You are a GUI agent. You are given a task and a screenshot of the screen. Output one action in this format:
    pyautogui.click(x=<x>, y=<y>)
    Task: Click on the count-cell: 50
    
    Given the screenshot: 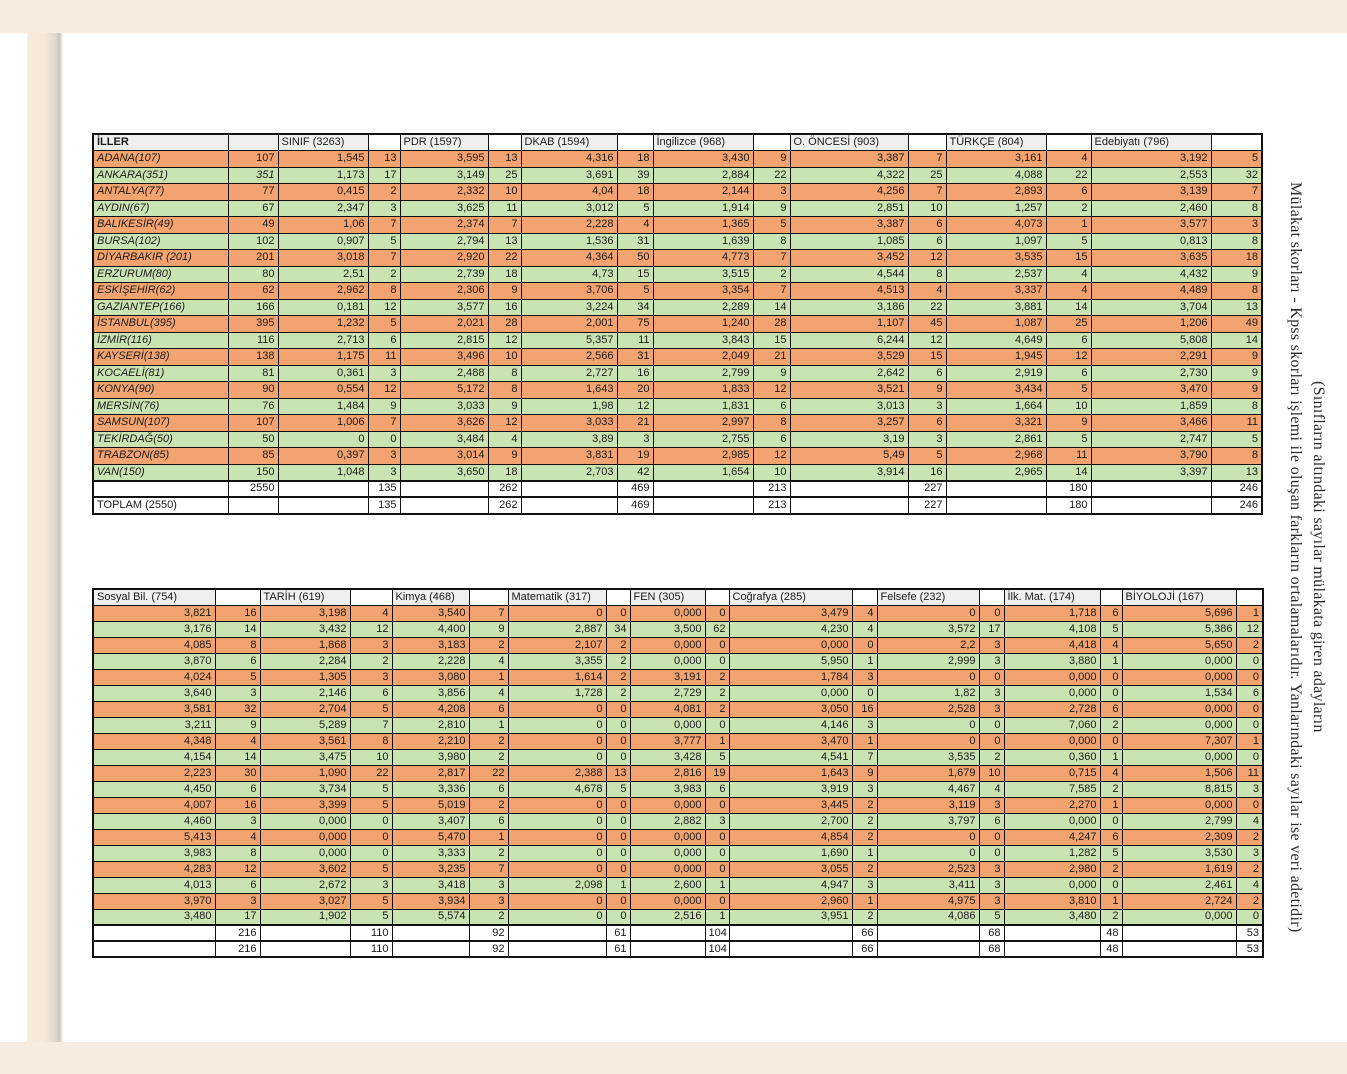 What is the action you would take?
    pyautogui.click(x=635, y=258)
    